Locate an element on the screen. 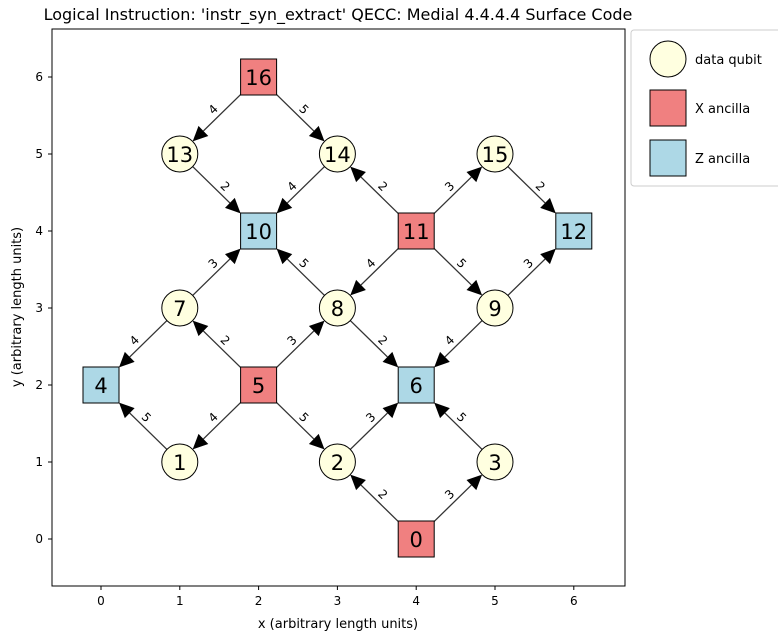  y-tick-label: 6 is located at coordinates (39, 77).